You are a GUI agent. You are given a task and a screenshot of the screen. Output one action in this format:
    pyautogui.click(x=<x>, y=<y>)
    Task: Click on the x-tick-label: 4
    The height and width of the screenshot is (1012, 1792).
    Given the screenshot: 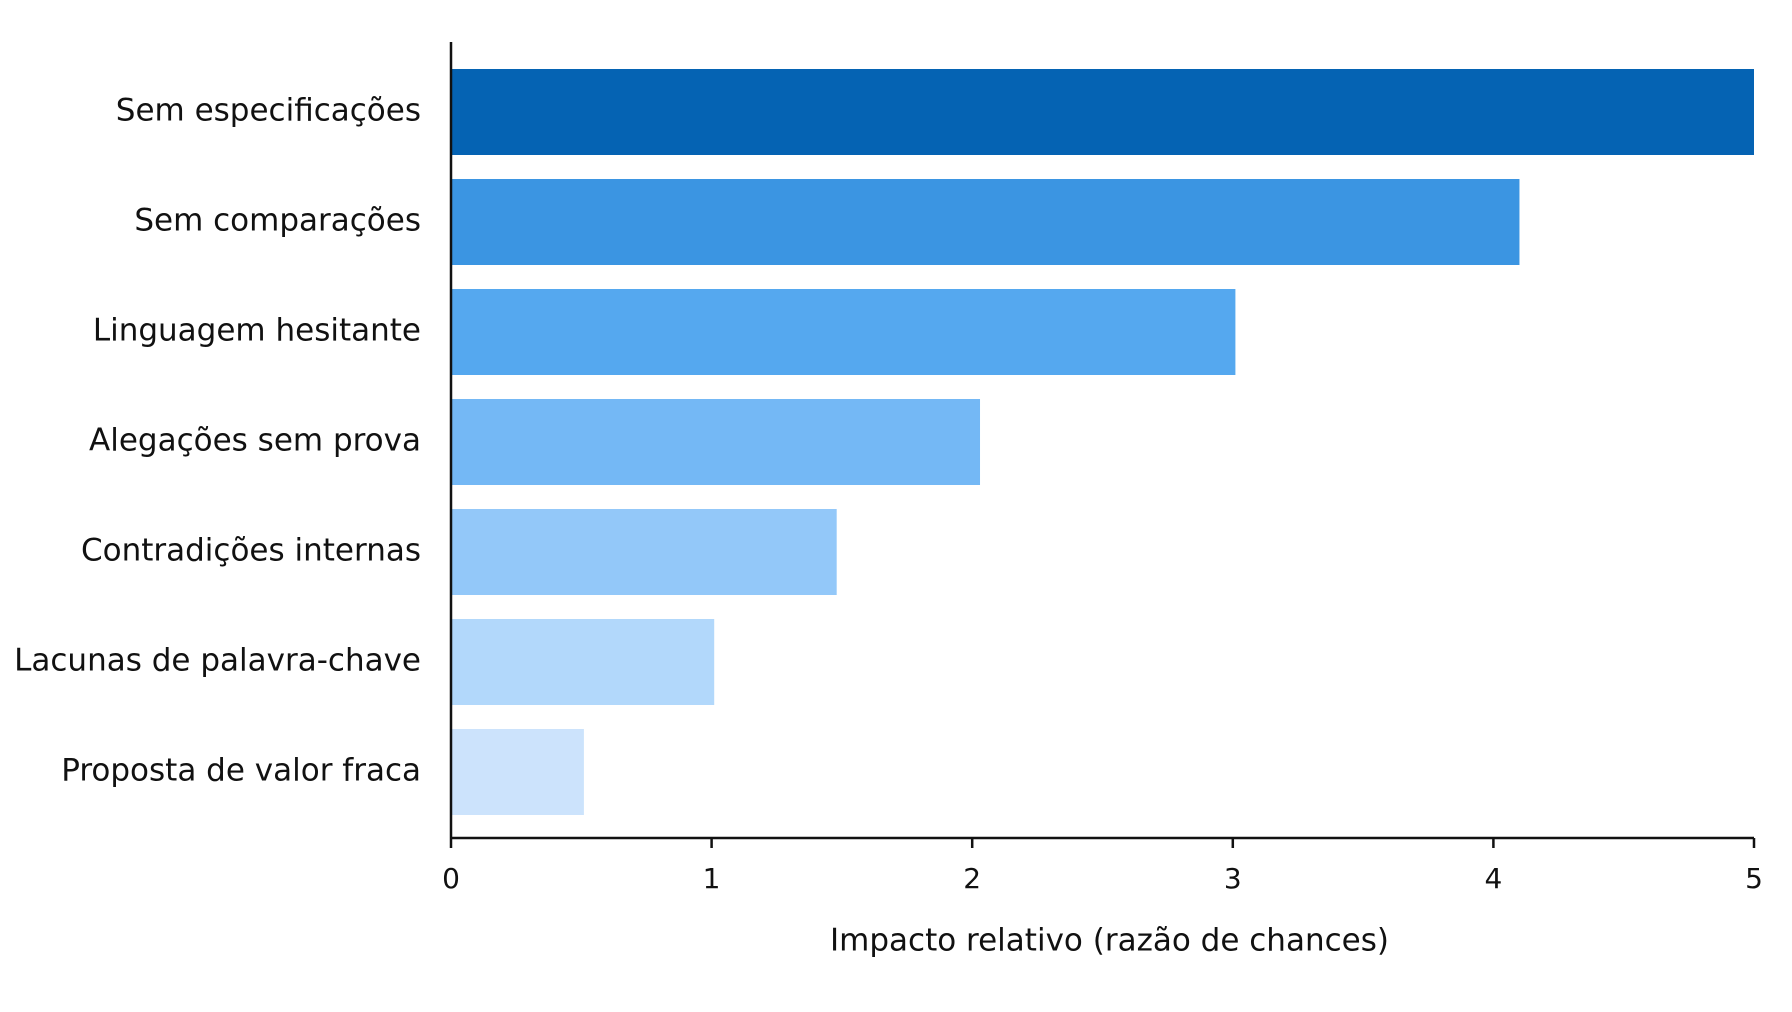 What is the action you would take?
    pyautogui.click(x=1493, y=878)
    